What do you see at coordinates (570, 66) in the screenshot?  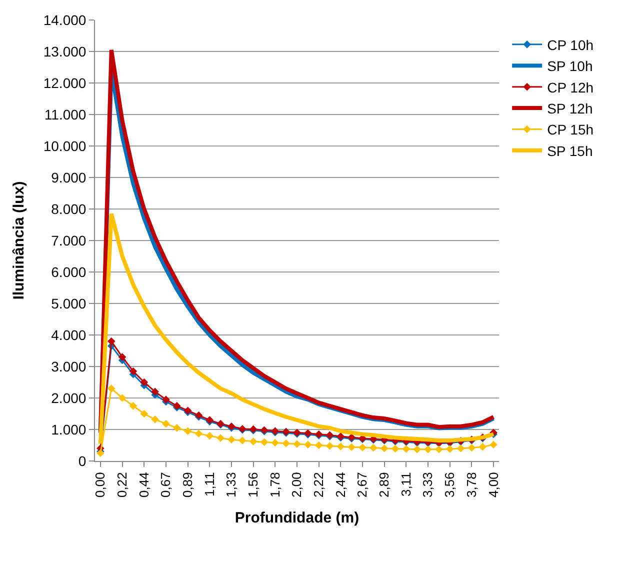 I see `legend-label: SP 10h` at bounding box center [570, 66].